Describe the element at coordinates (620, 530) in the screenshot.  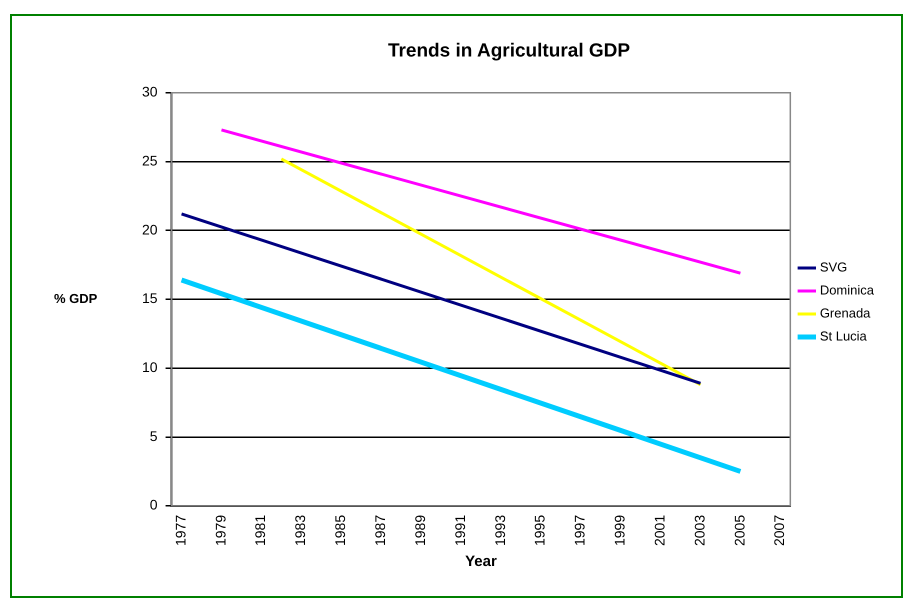
I see `x-tick-label: 1999` at that location.